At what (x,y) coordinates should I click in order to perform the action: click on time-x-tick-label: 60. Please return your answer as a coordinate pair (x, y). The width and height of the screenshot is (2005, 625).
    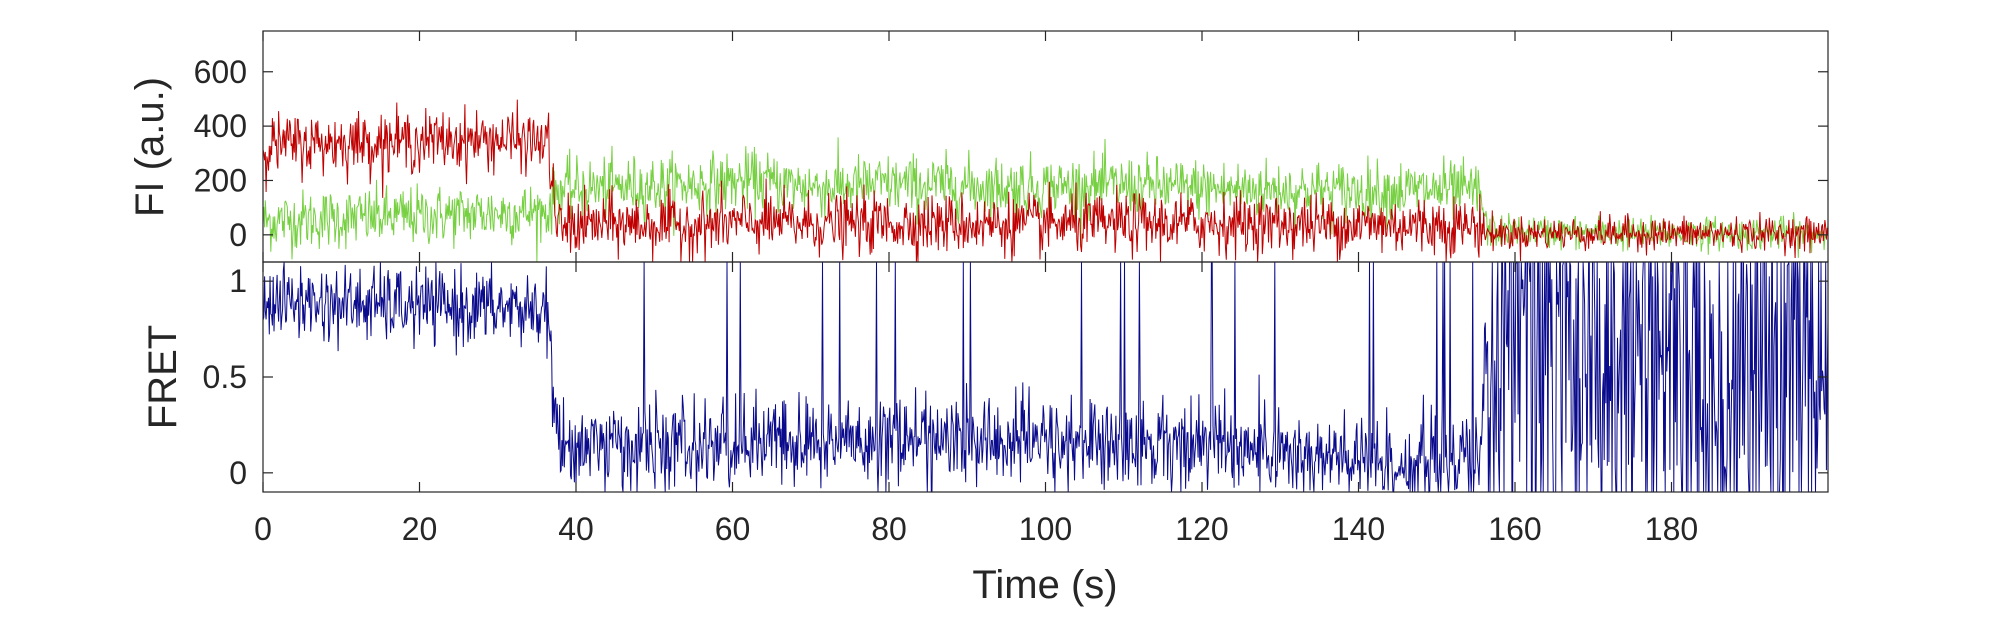
    Looking at the image, I should click on (733, 529).